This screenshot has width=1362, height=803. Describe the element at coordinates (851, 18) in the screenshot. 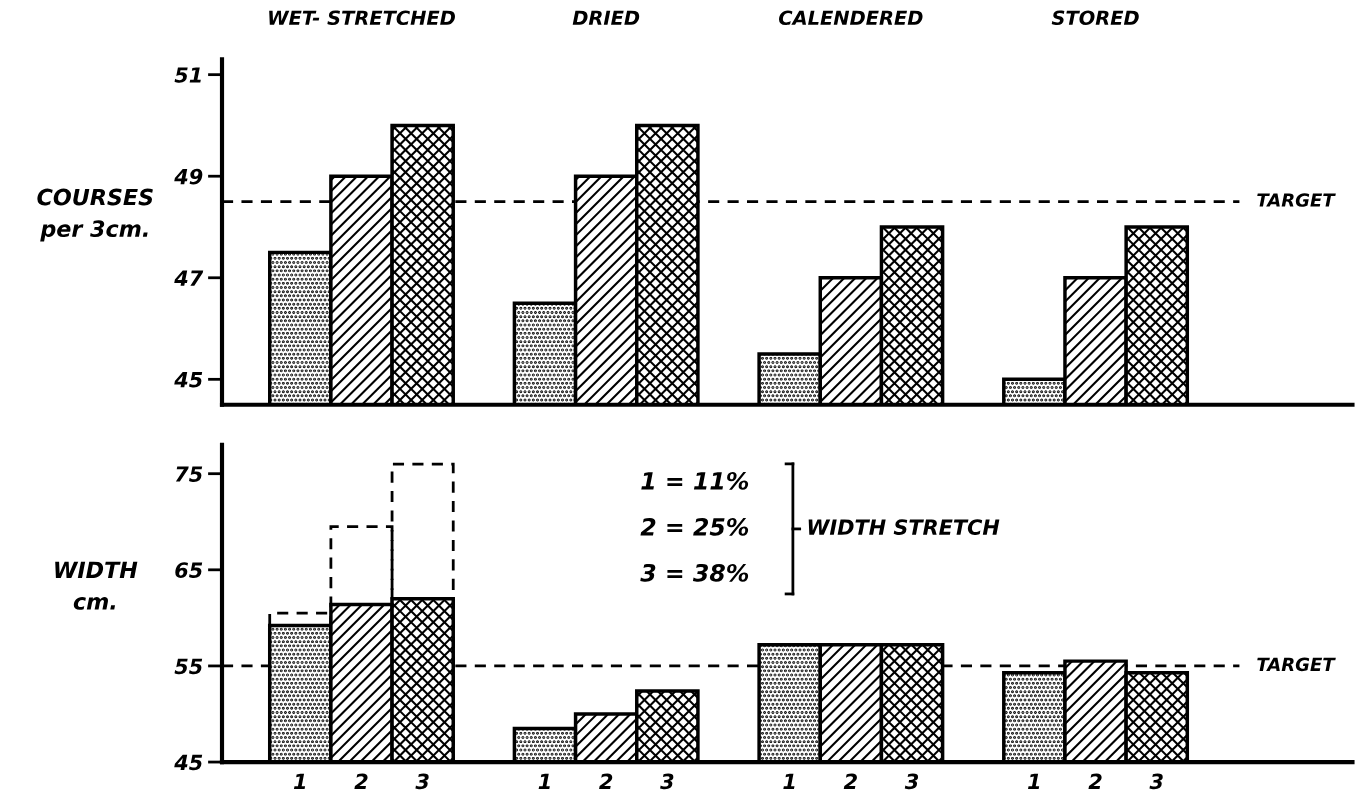

I see `x-tick-label: CALENDERED` at that location.